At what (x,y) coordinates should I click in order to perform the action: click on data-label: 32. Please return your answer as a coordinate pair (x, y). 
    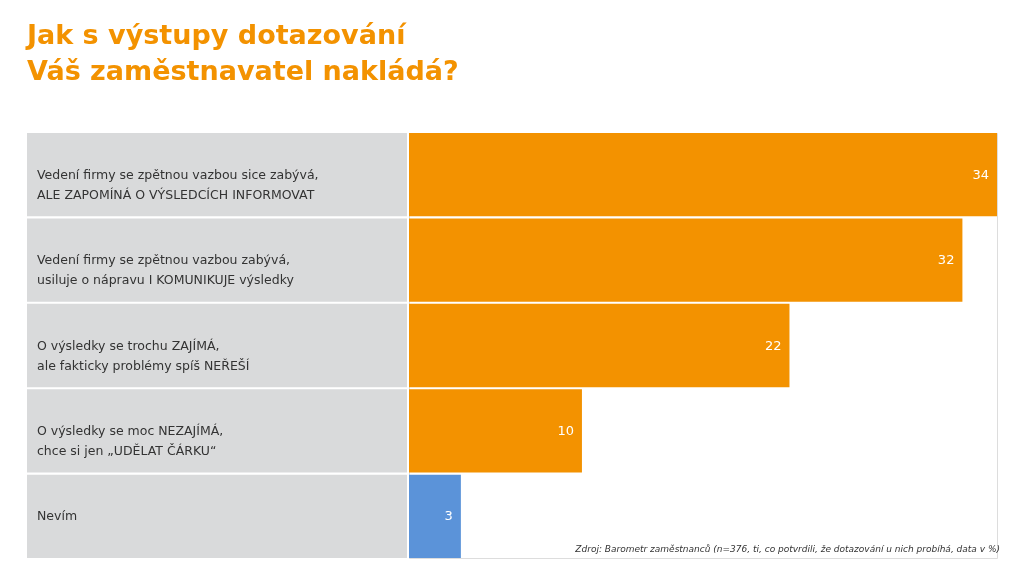
    Looking at the image, I should click on (946, 260).